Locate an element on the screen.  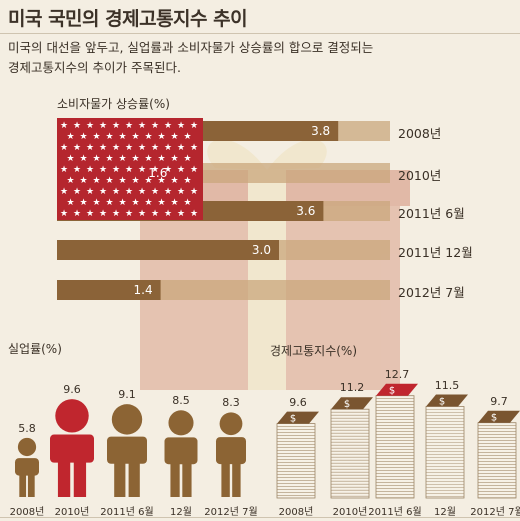
gift-bow-right is located at coordinates (297, 154).